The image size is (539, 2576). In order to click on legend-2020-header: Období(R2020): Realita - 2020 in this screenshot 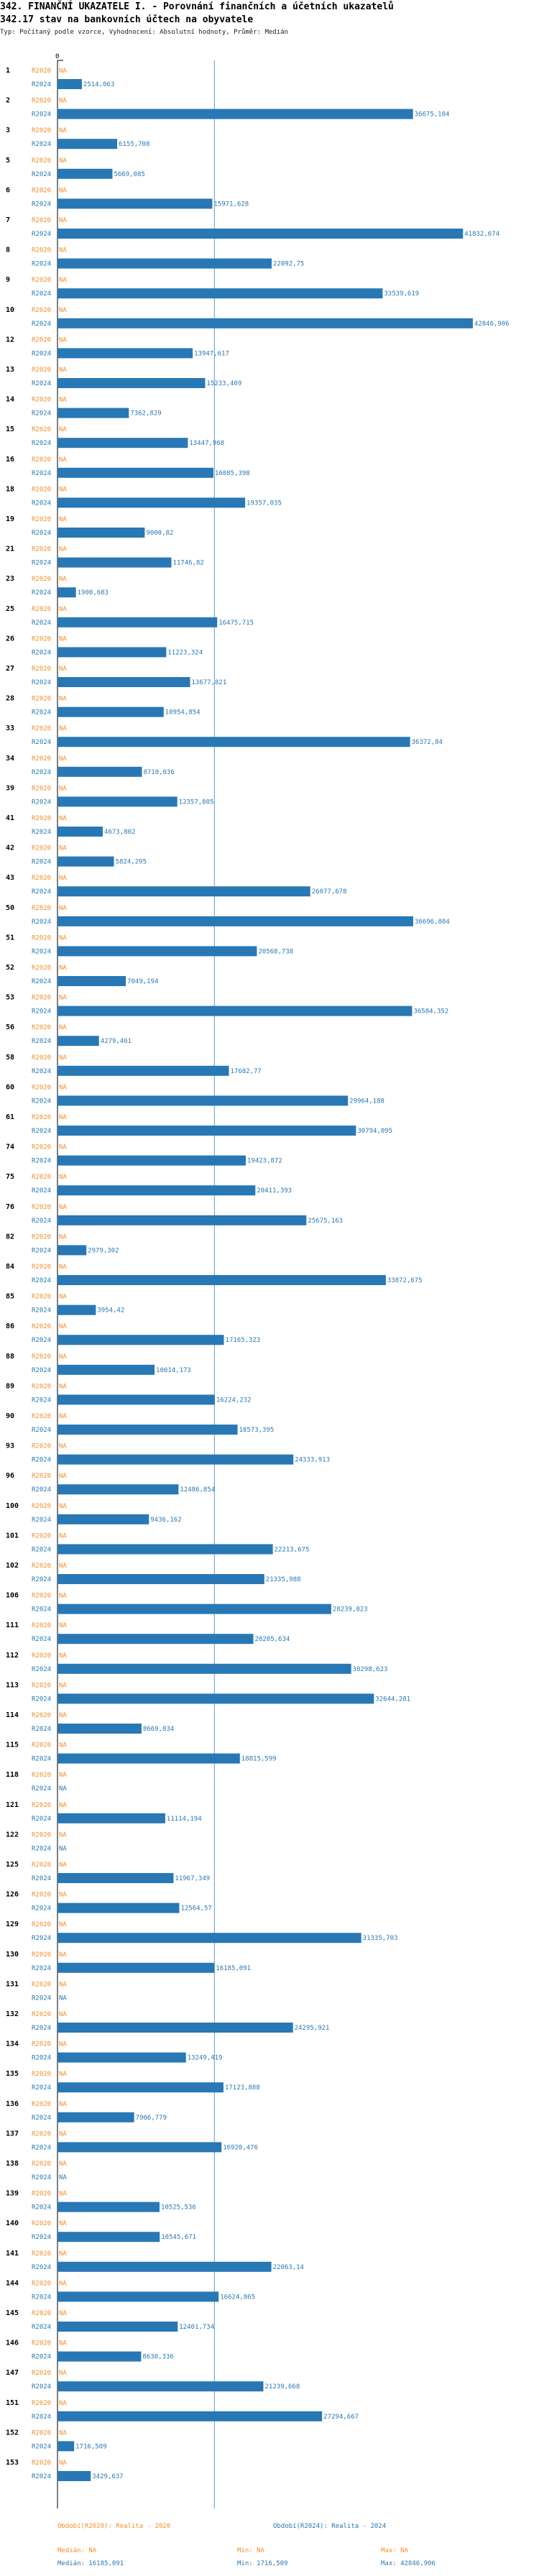, I will do `click(114, 2526)`.